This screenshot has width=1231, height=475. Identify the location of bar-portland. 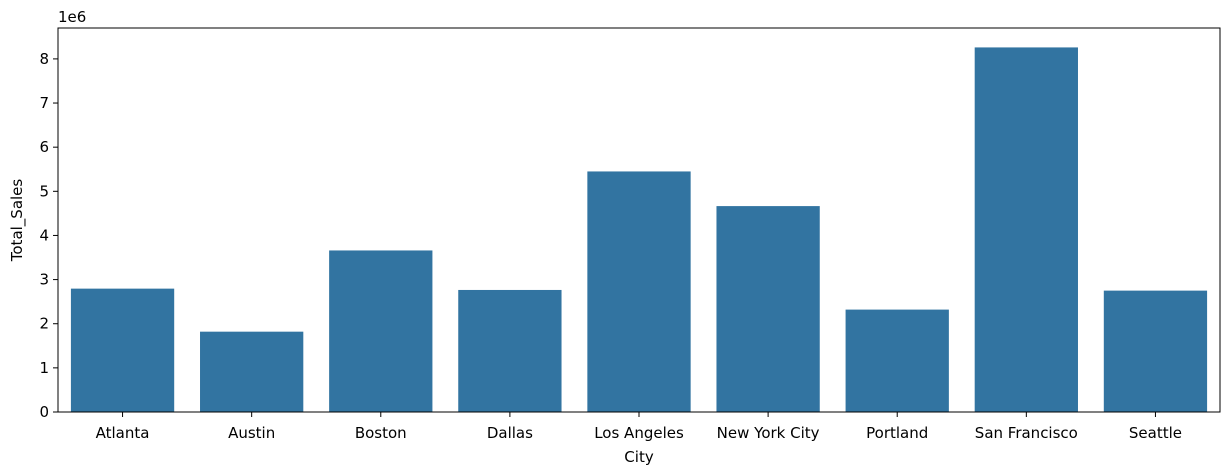
(897, 360).